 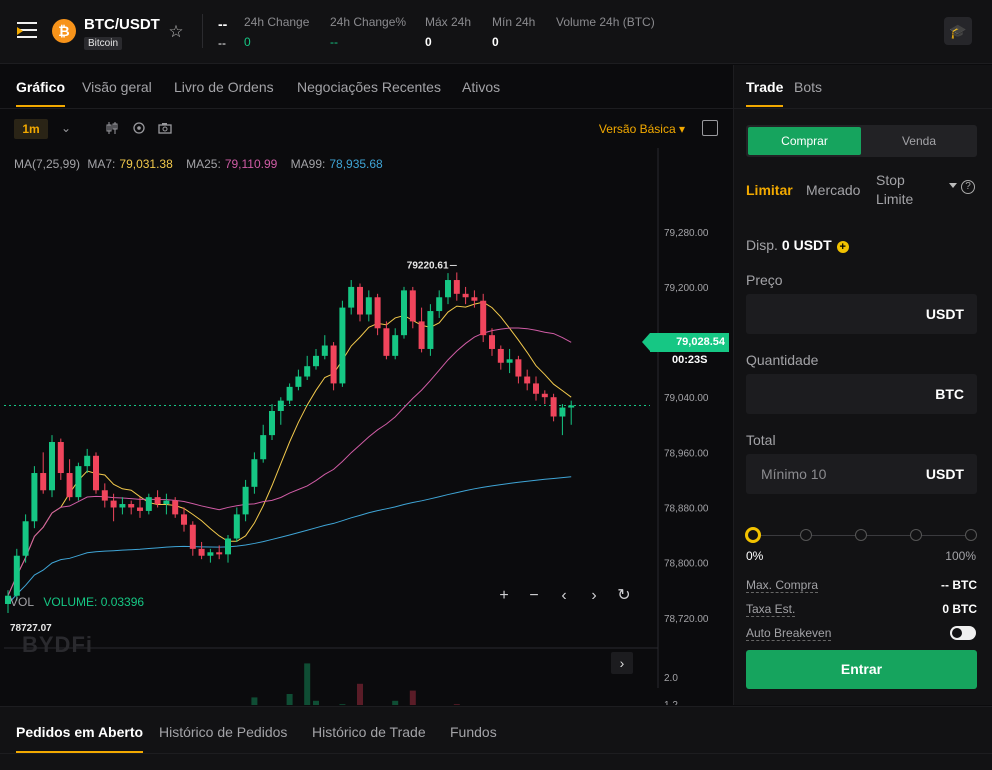 I want to click on version-selector: Versão Básica ▾, so click(x=641, y=129).